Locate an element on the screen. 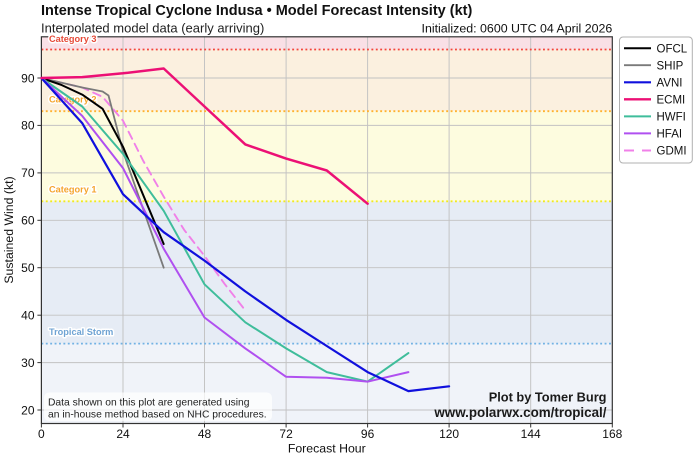  svg-text: HWFI is located at coordinates (671, 118).